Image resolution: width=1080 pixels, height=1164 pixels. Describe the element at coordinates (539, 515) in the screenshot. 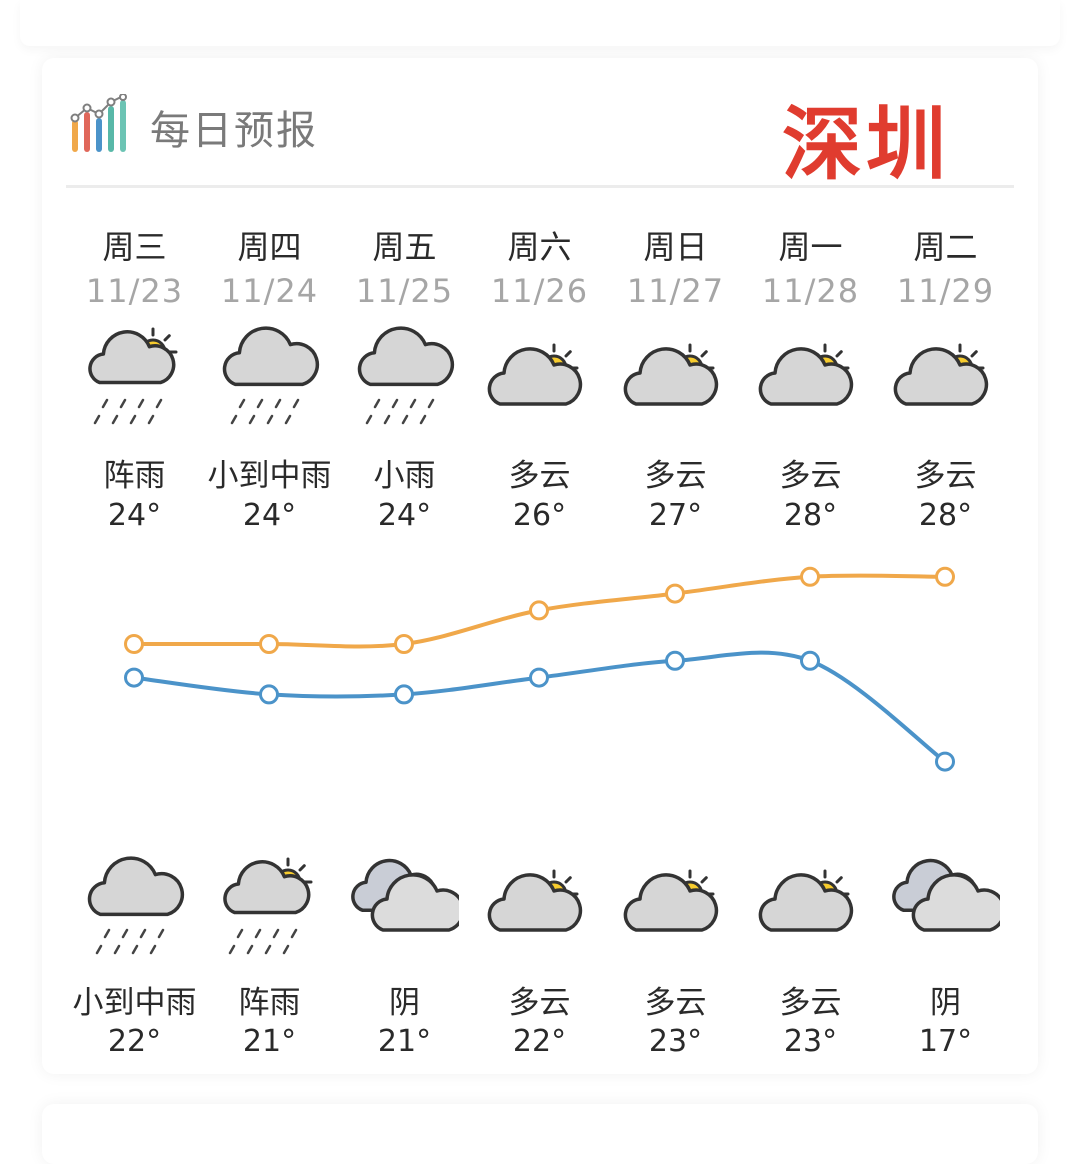

I see `high-temp: 26°` at that location.